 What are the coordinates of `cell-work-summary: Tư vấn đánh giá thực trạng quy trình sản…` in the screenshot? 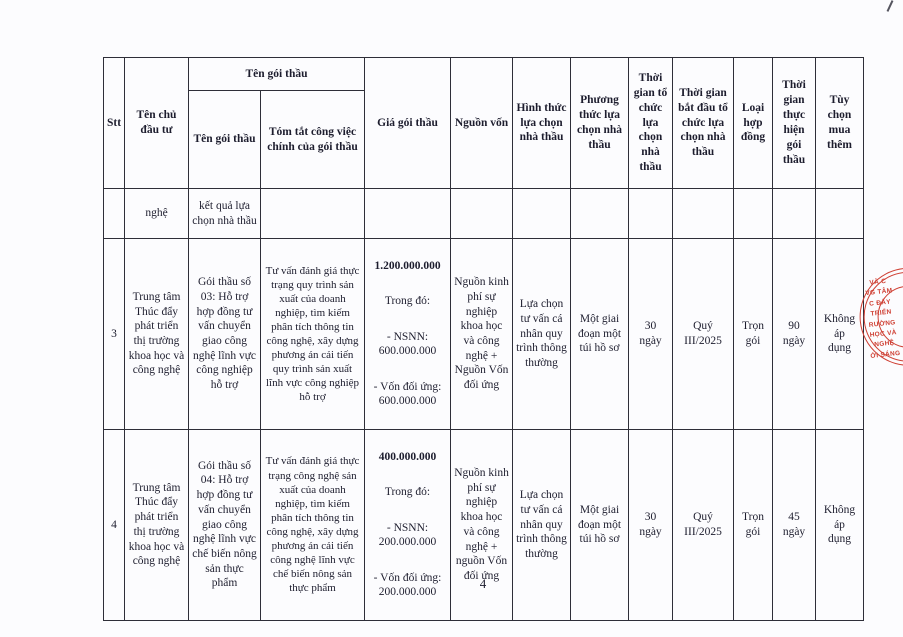 It's located at (312, 334).